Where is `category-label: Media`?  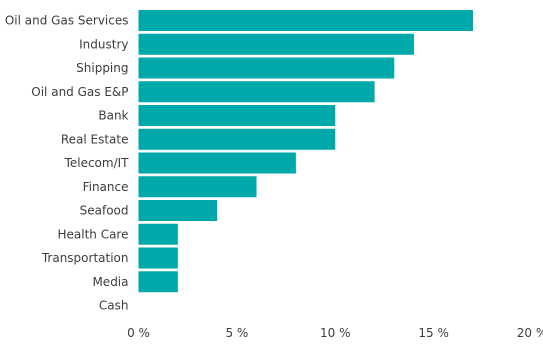
category-label: Media is located at coordinates (110, 282).